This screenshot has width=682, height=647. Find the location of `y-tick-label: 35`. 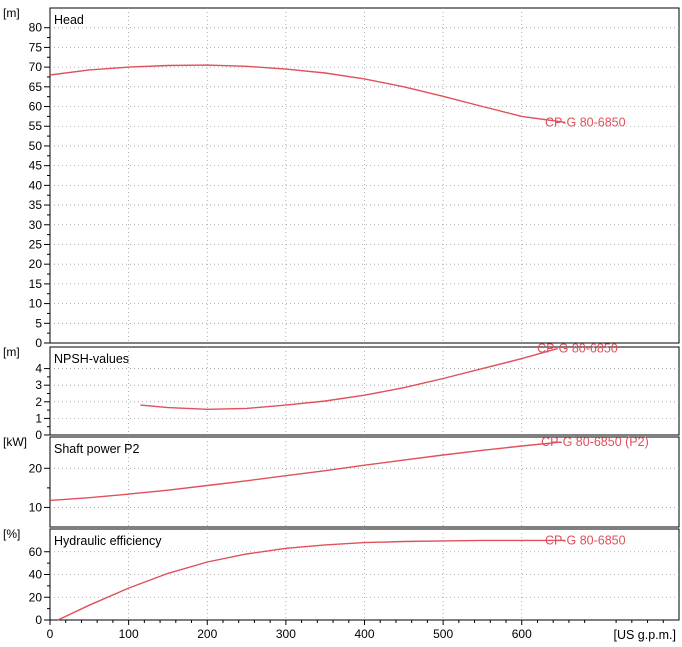

y-tick-label: 35 is located at coordinates (36, 205).